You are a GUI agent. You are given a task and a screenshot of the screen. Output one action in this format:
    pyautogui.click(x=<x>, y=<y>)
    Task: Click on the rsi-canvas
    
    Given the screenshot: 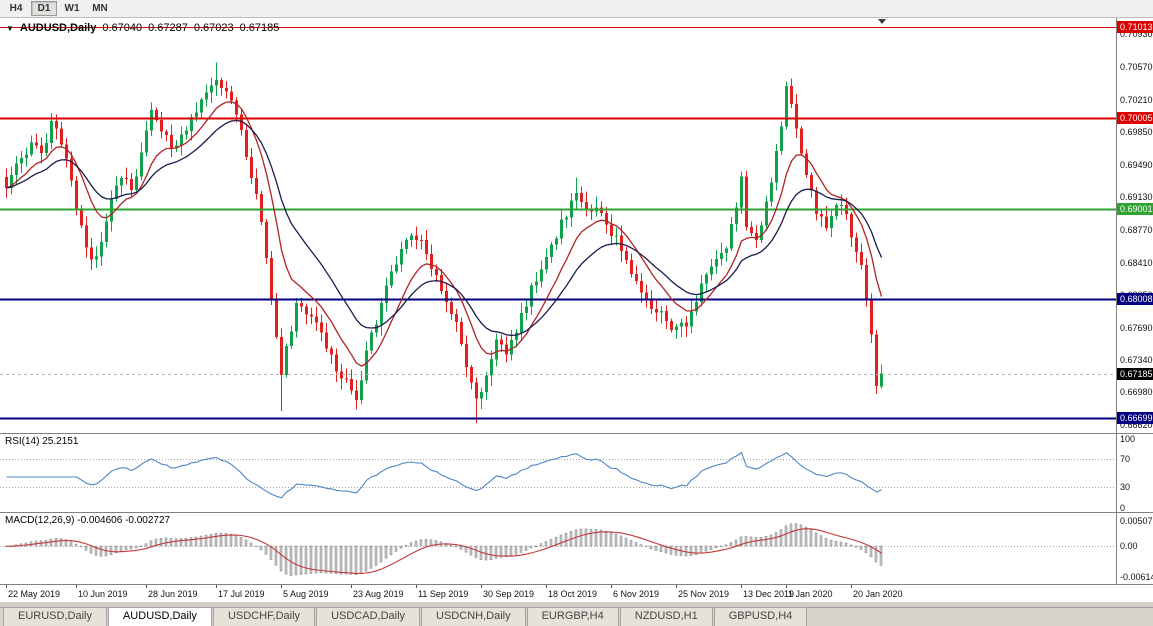 What is the action you would take?
    pyautogui.click(x=558, y=473)
    